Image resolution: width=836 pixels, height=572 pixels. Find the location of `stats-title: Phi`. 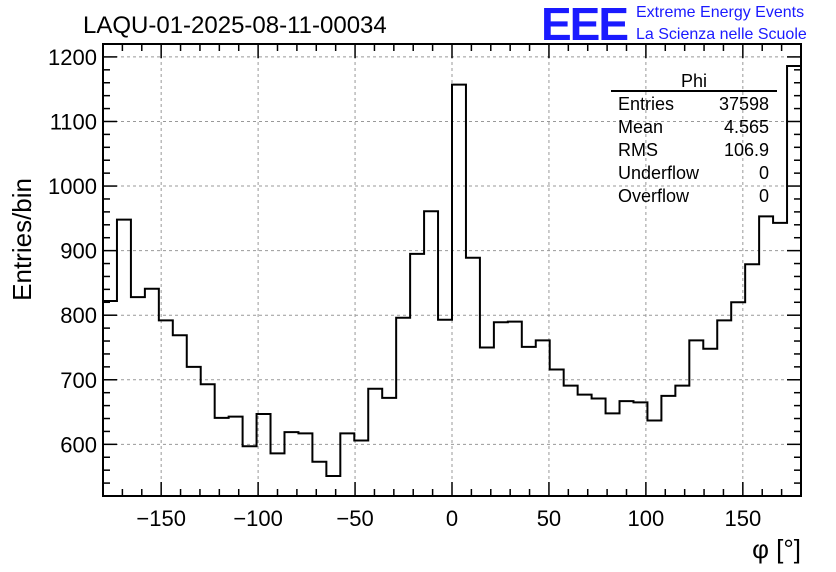

stats-title: Phi is located at coordinates (694, 81).